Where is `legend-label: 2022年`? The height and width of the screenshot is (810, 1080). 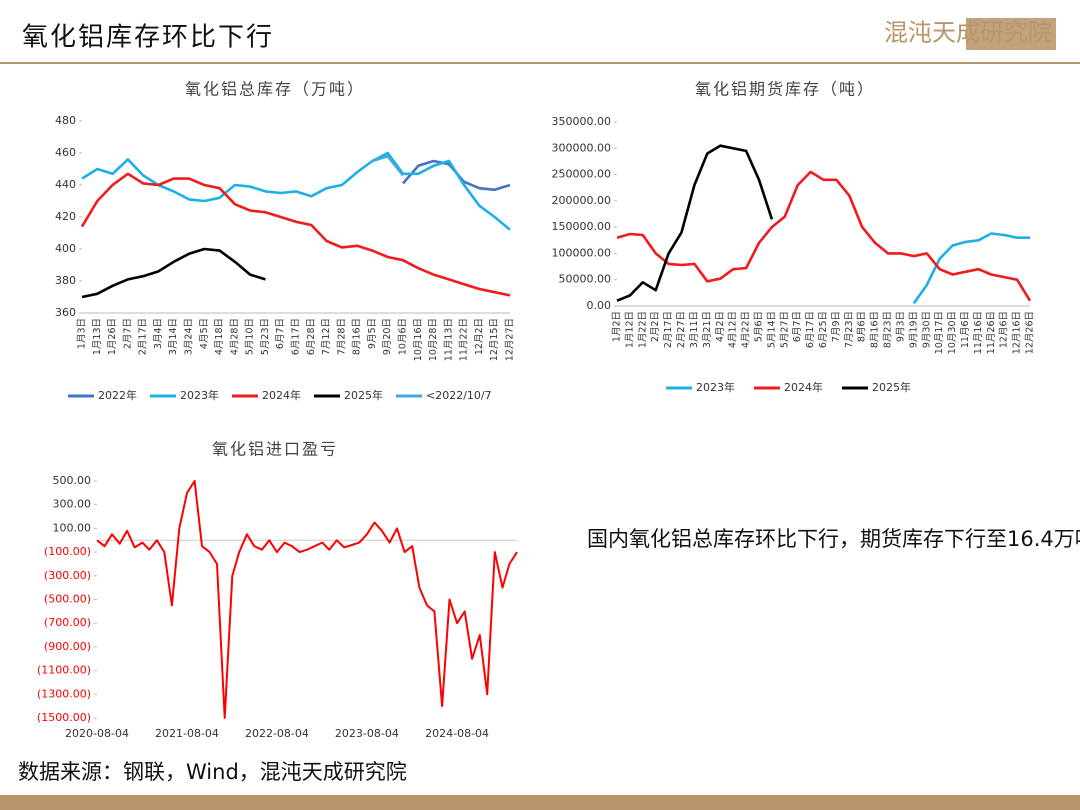 legend-label: 2022年 is located at coordinates (117, 395).